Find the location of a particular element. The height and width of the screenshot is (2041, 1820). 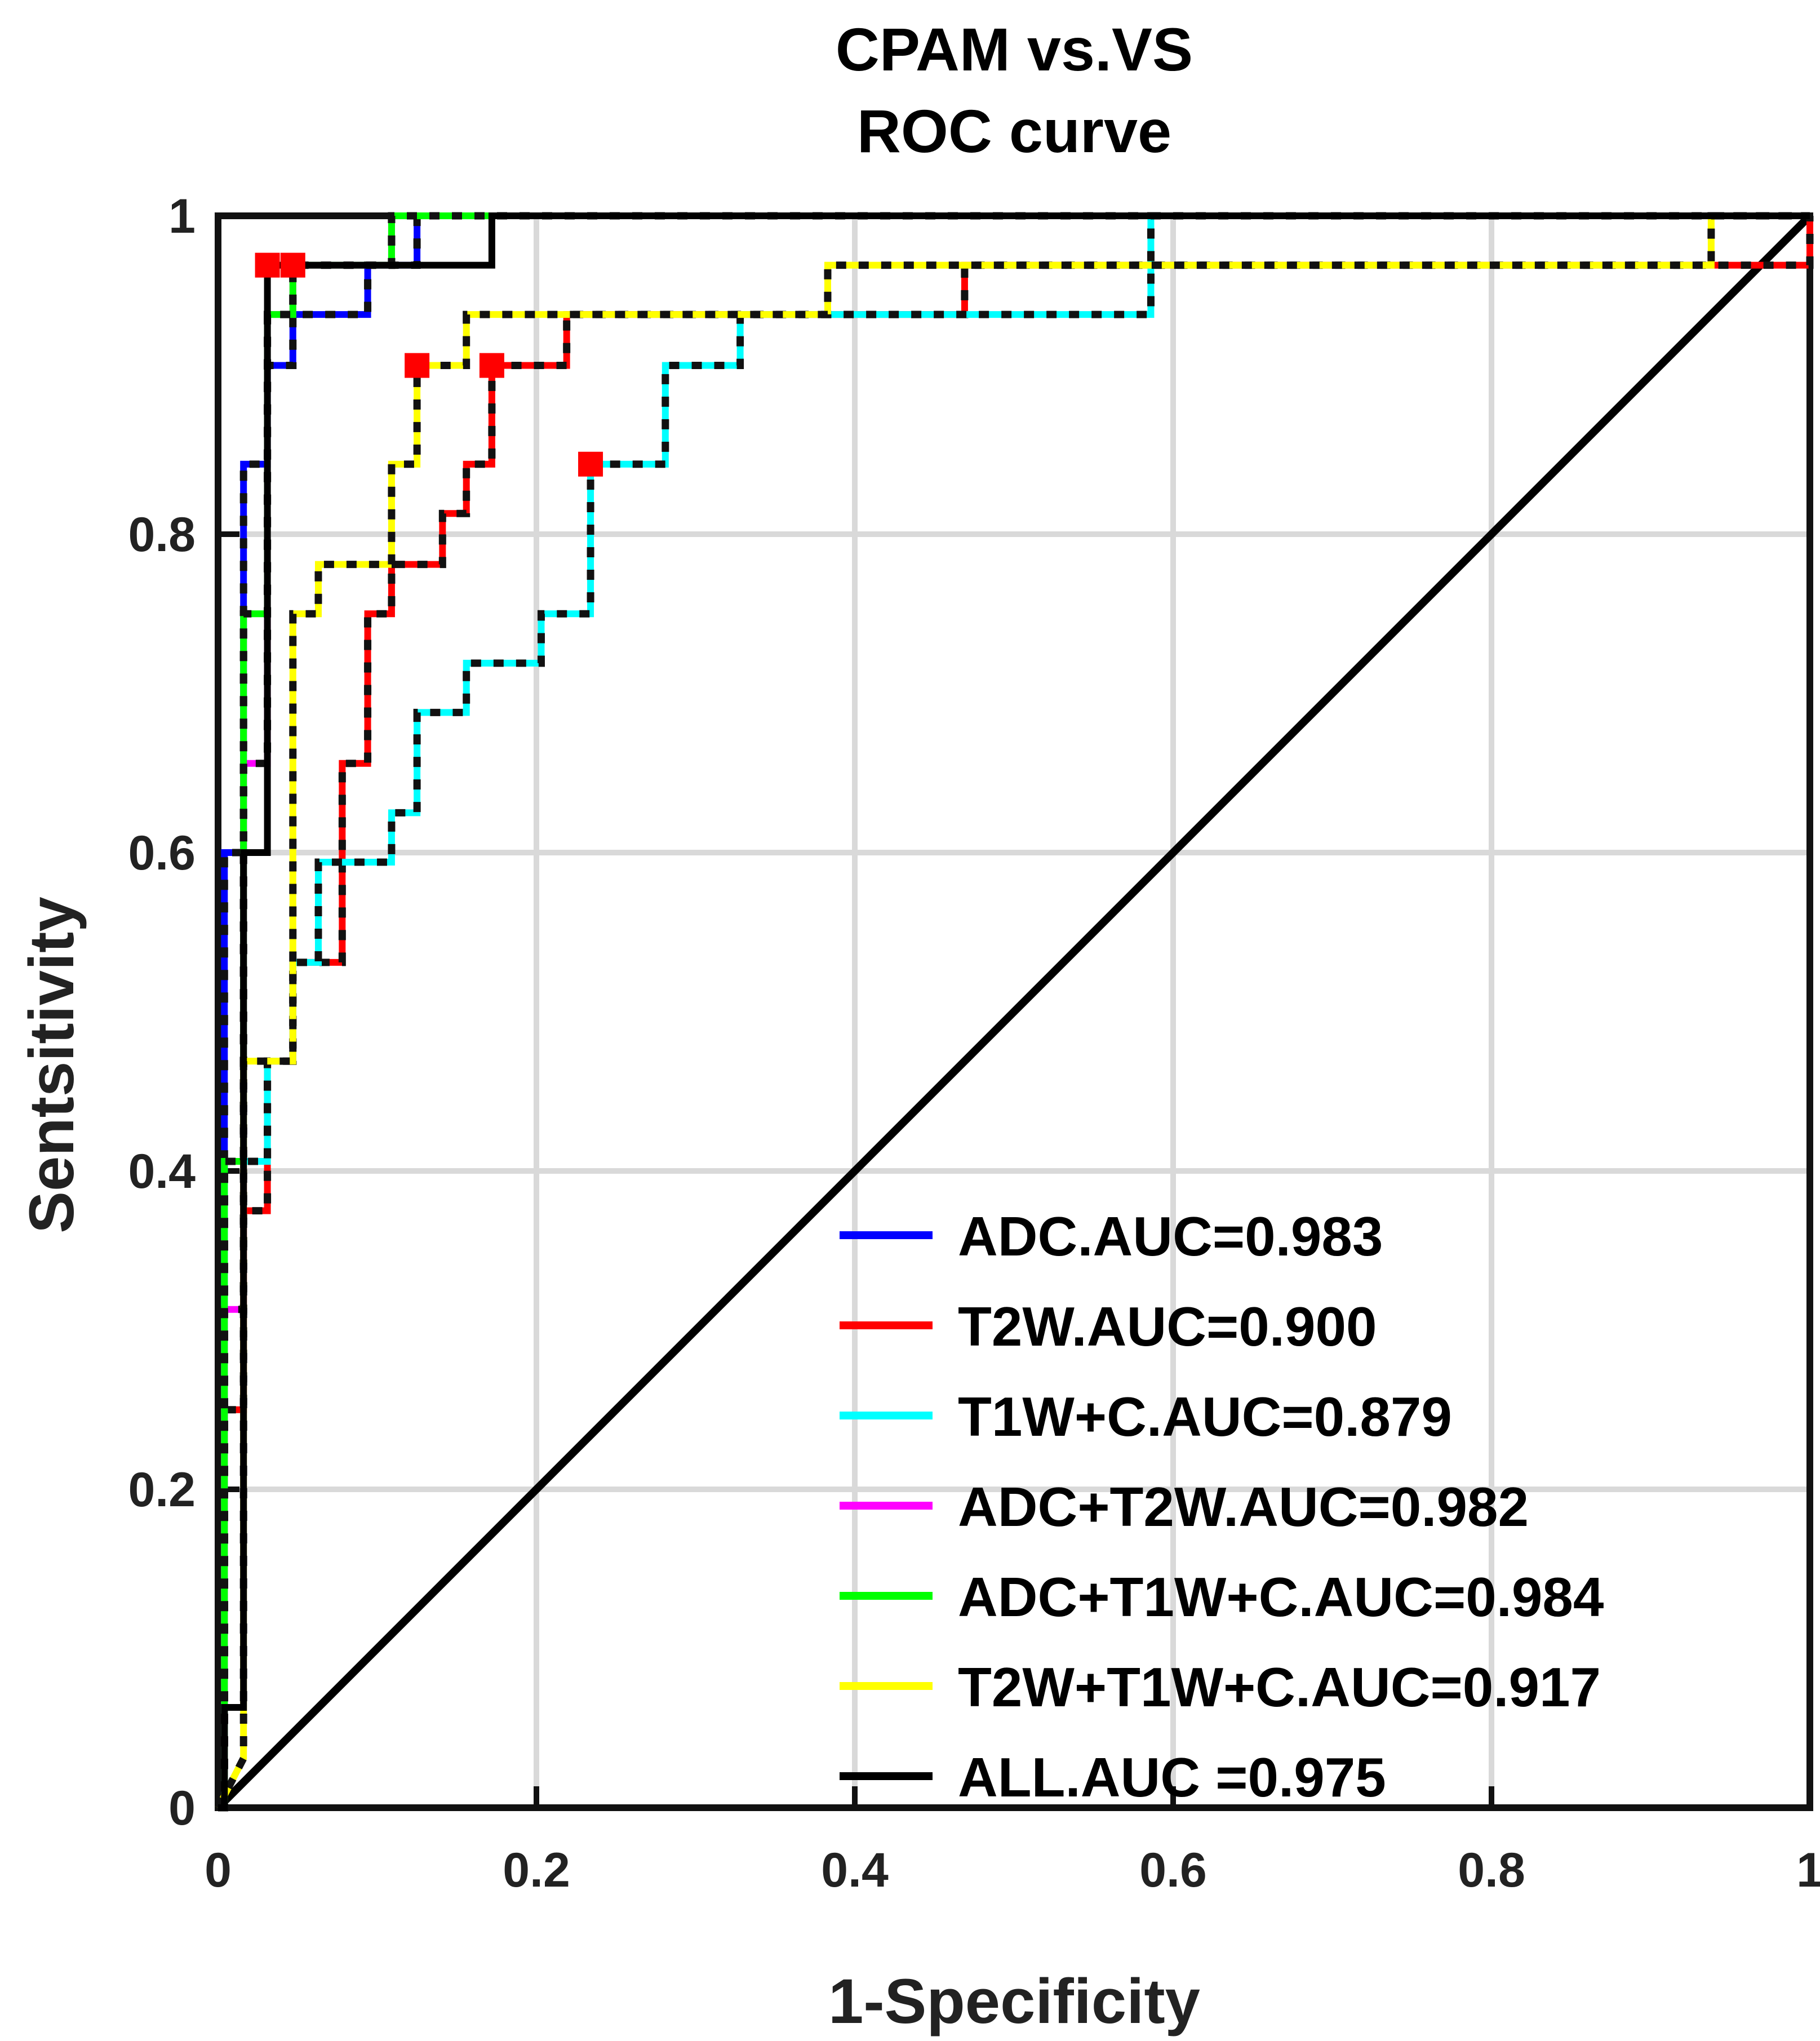

x-ticks: 0 0.2 0.4 0.6 0.8 1 is located at coordinates (1012, 1841).